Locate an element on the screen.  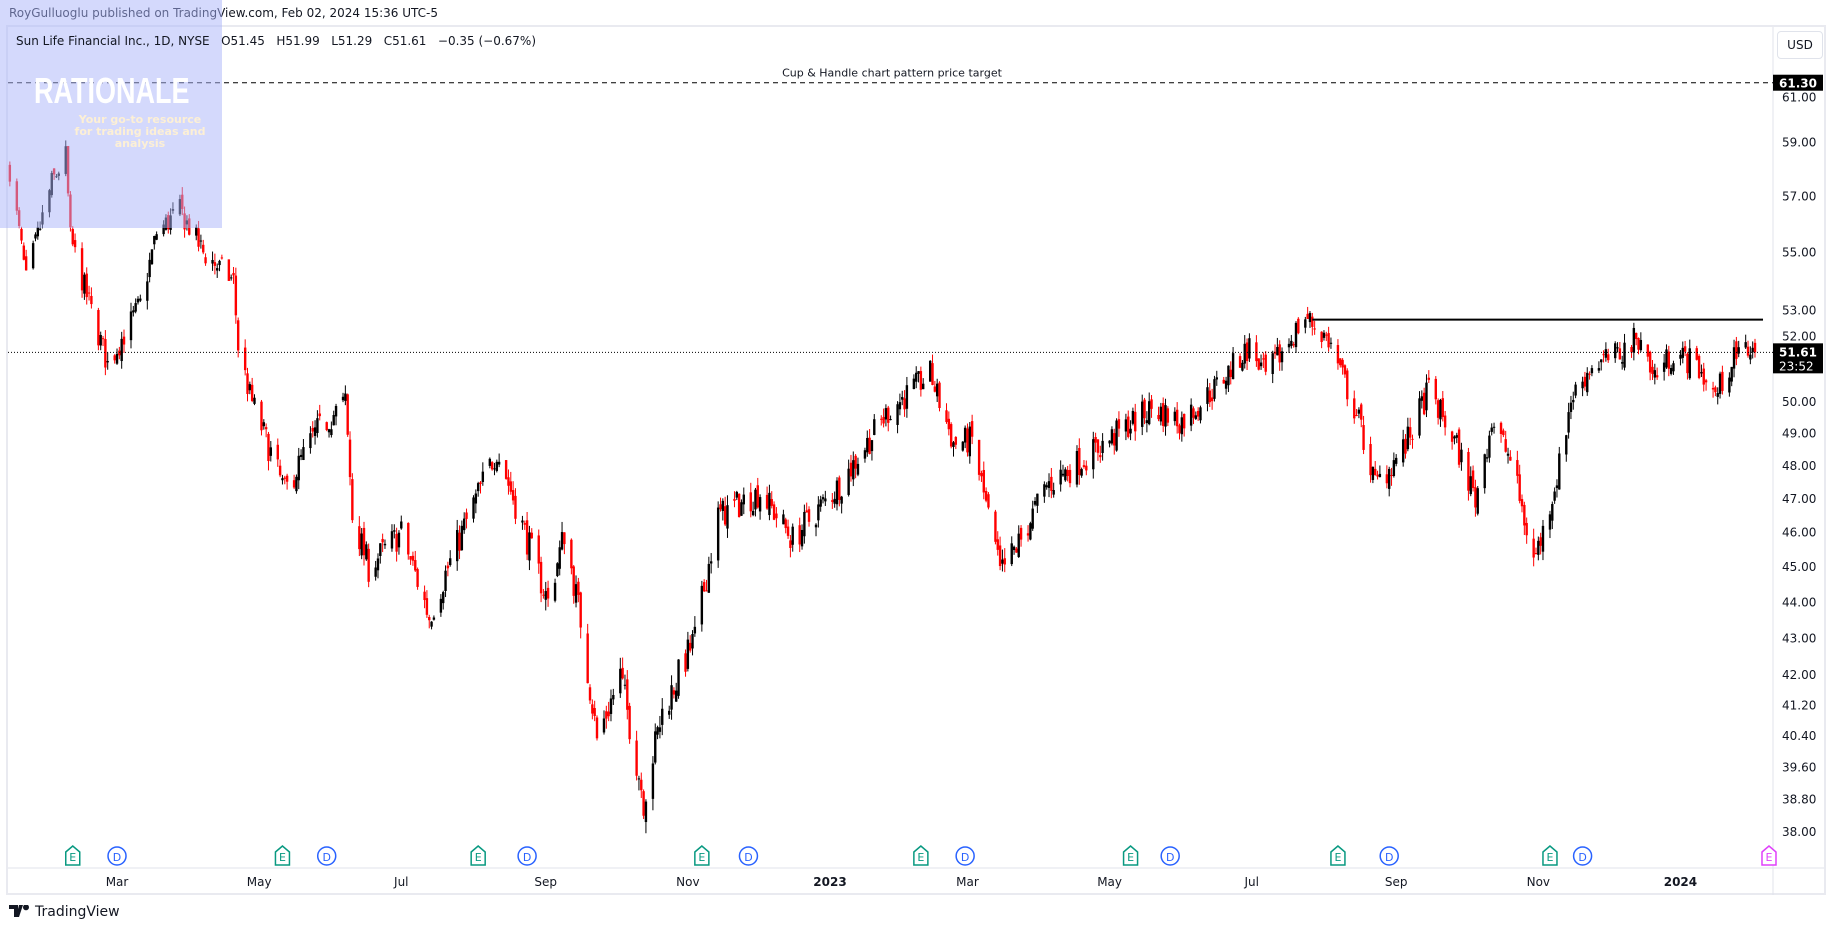
event-letter: D is located at coordinates (1170, 857).